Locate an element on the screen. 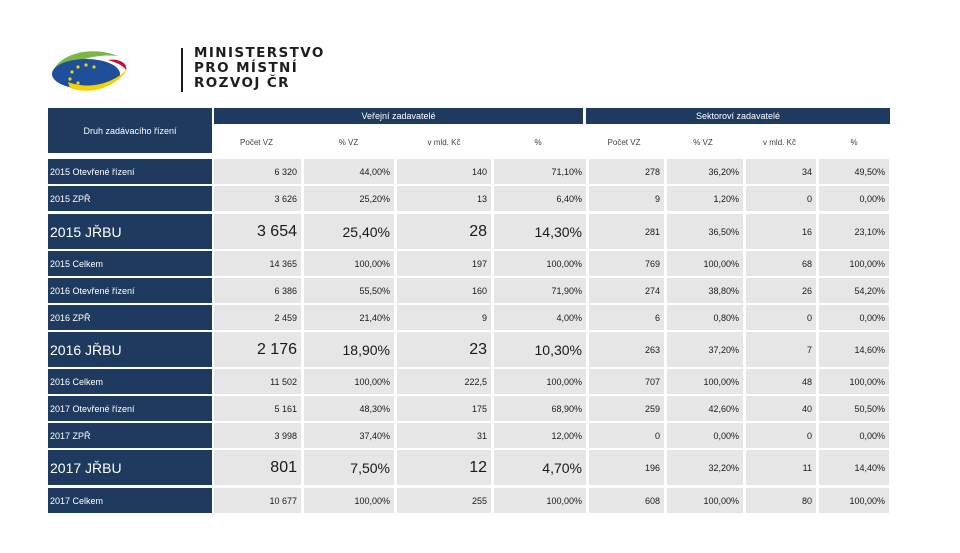 The width and height of the screenshot is (960, 553). header-sub-sector-3: % is located at coordinates (854, 142).